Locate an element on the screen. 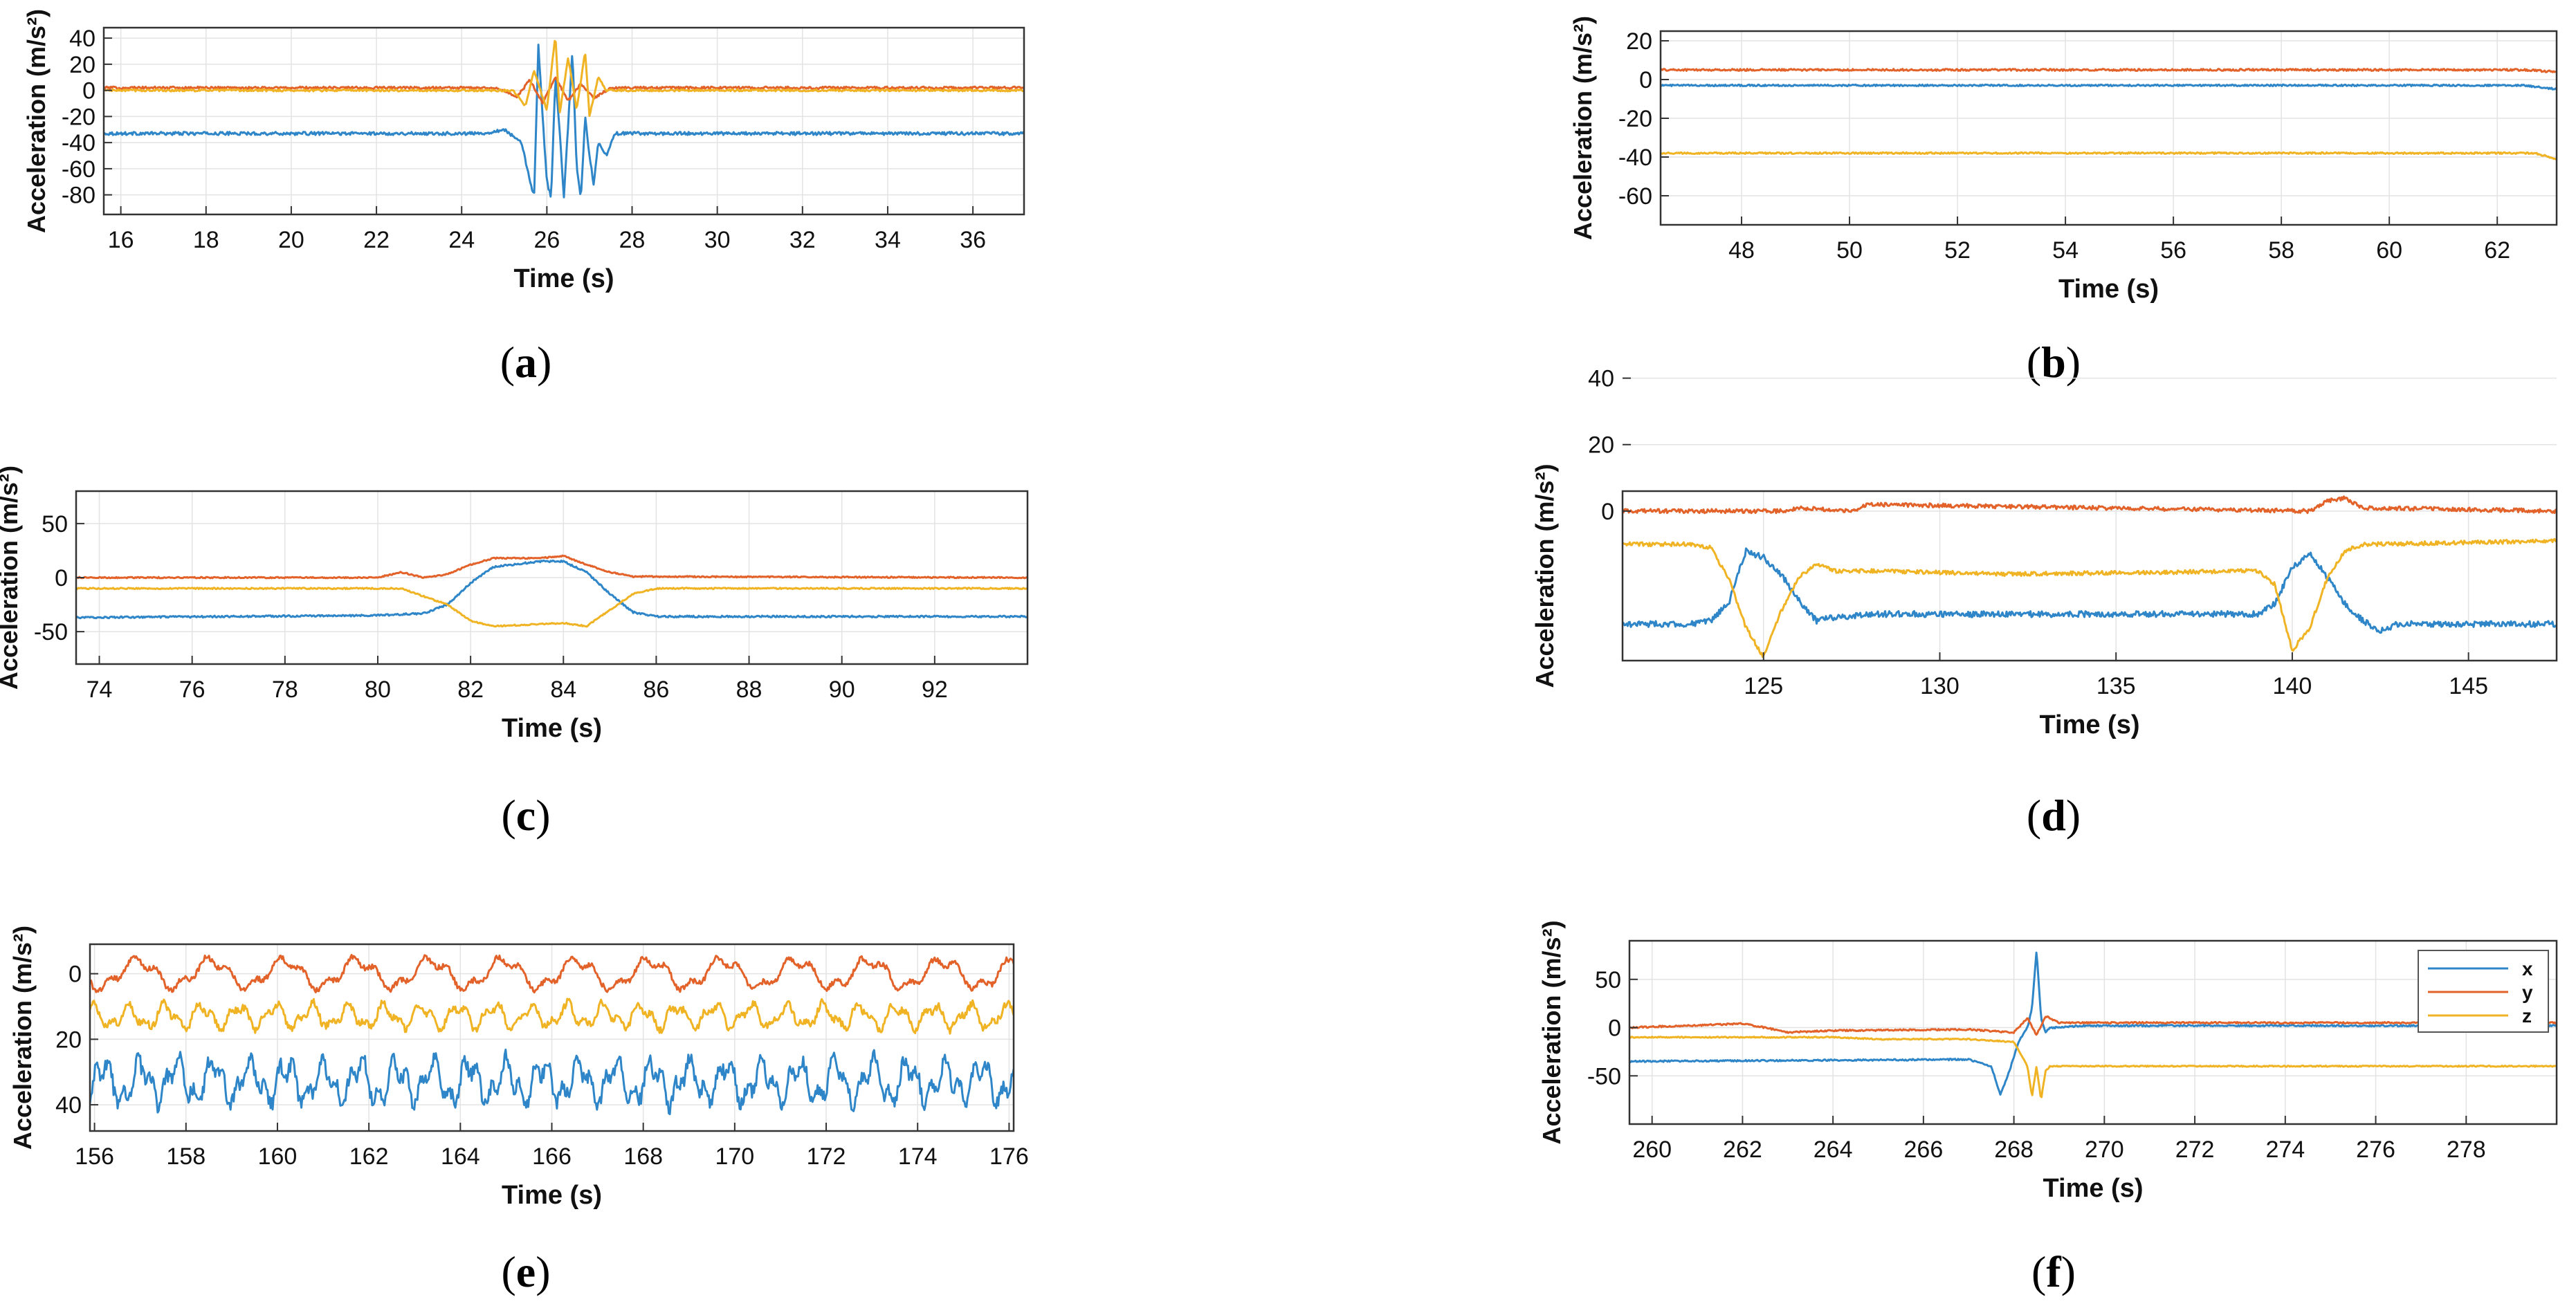 The width and height of the screenshot is (2576, 1315). x-tick-label: 162 is located at coordinates (369, 1157).